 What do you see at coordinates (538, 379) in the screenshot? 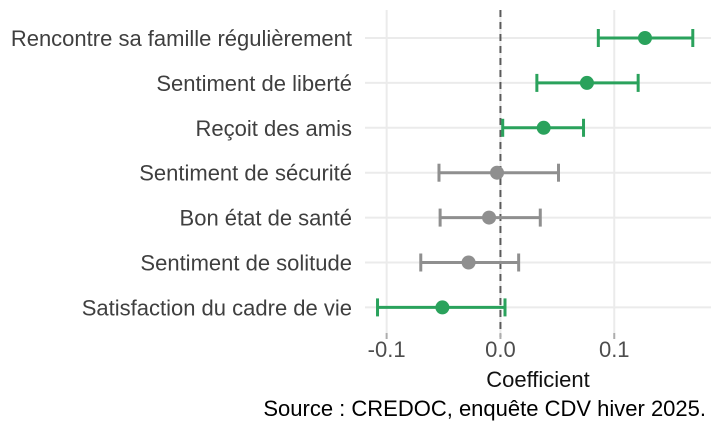
I see `x-axis-title: Coefficient` at bounding box center [538, 379].